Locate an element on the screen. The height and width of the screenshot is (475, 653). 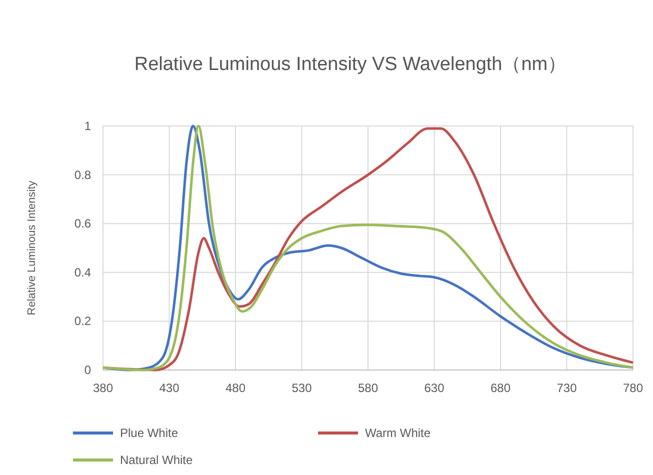
y-tick-label: 0 is located at coordinates (88, 370).